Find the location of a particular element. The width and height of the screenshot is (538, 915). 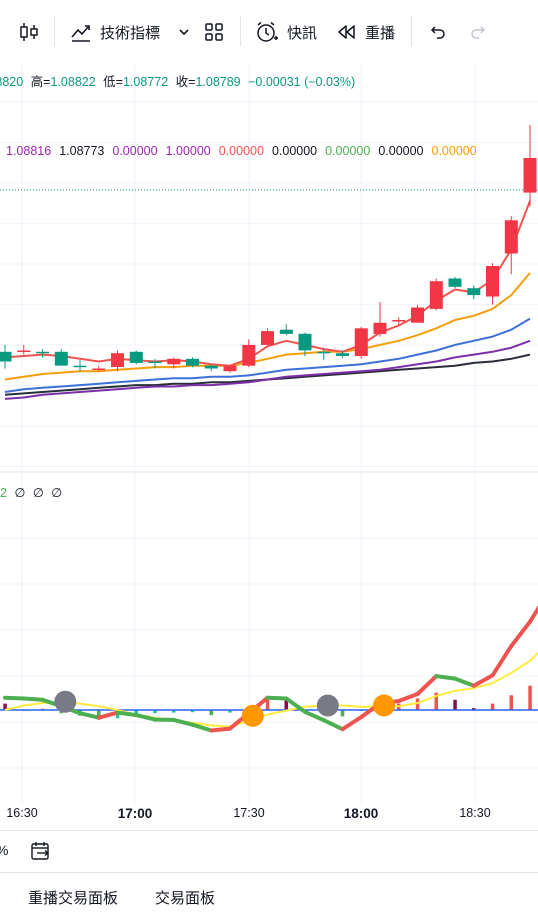

oscillator-legend: 2 ∅ ∅ ∅ is located at coordinates (31, 492).